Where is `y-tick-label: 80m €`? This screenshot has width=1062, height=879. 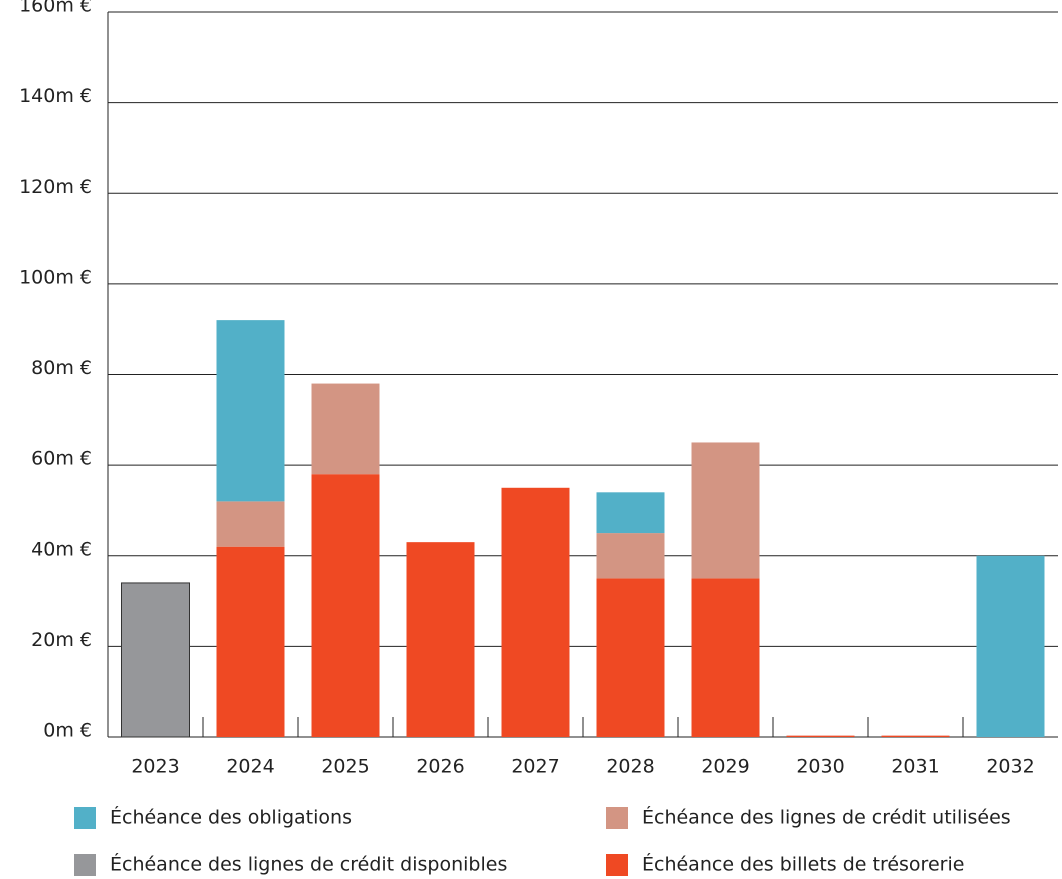 y-tick-label: 80m € is located at coordinates (61, 368).